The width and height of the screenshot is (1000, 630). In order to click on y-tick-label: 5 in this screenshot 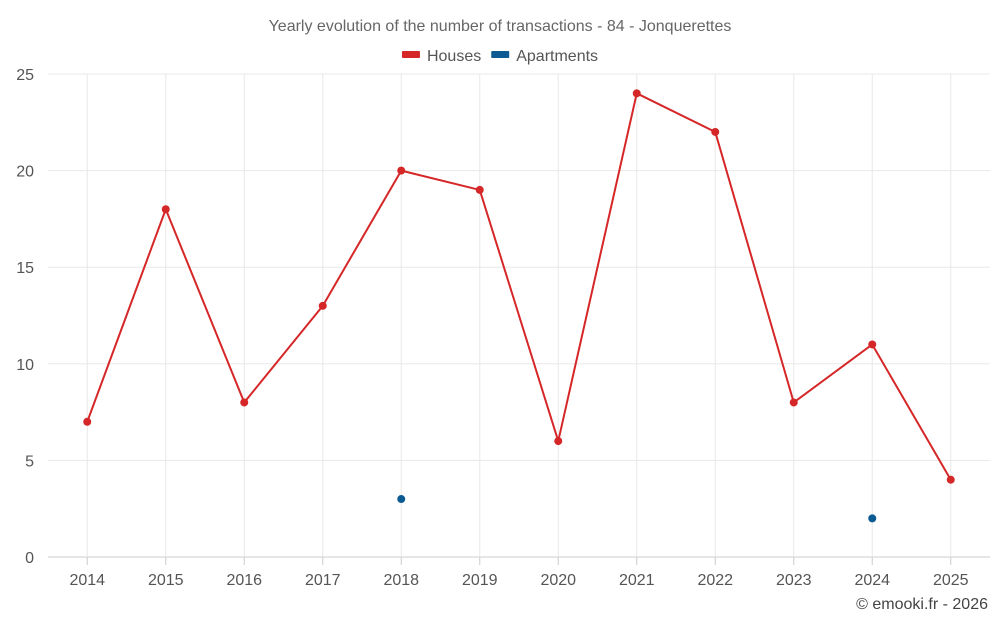, I will do `click(29, 461)`.